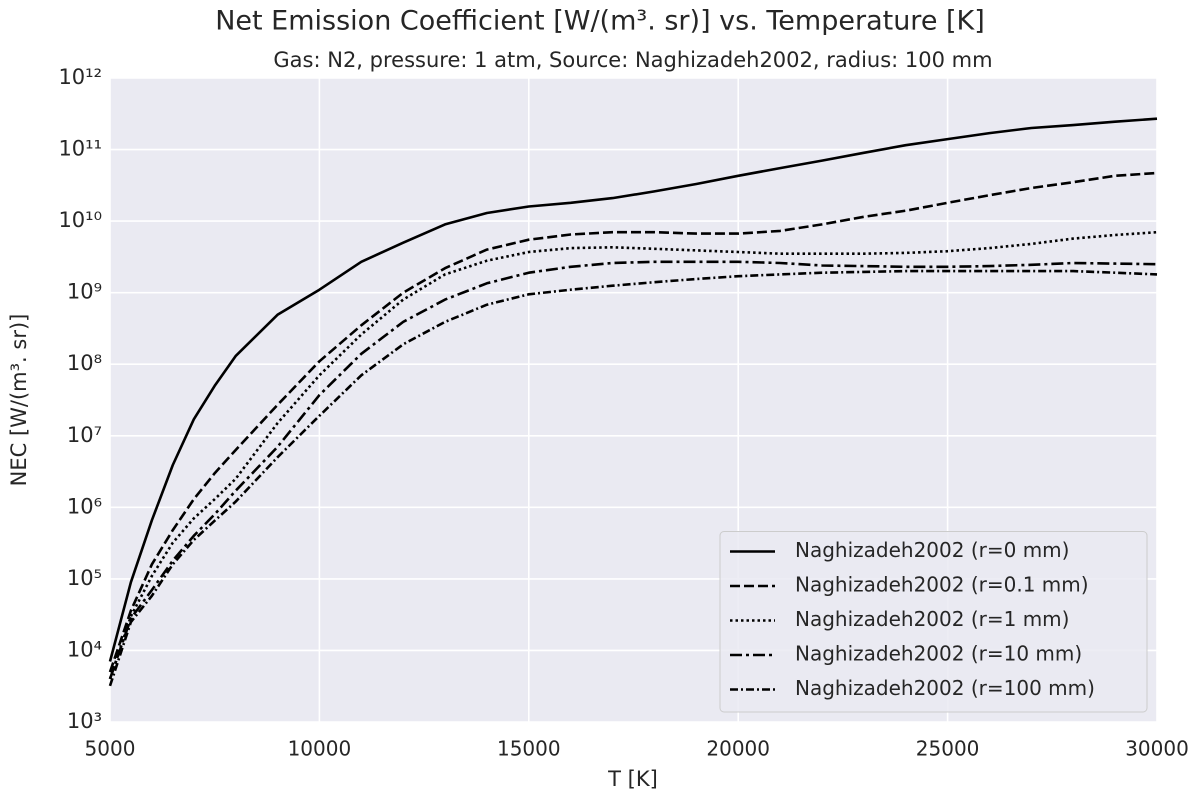 The width and height of the screenshot is (1200, 804). Describe the element at coordinates (948, 749) in the screenshot. I see `x-tick-label: 25000` at that location.